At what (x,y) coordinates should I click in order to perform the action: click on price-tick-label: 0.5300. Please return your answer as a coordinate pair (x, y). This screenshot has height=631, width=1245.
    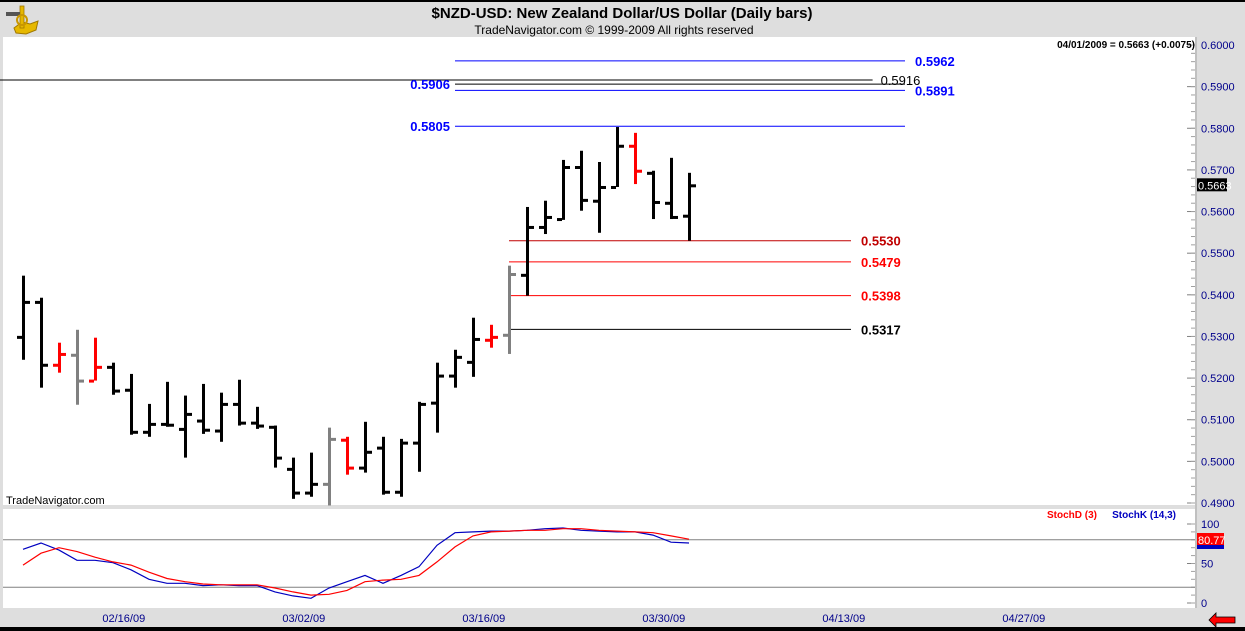
    Looking at the image, I should click on (1218, 337).